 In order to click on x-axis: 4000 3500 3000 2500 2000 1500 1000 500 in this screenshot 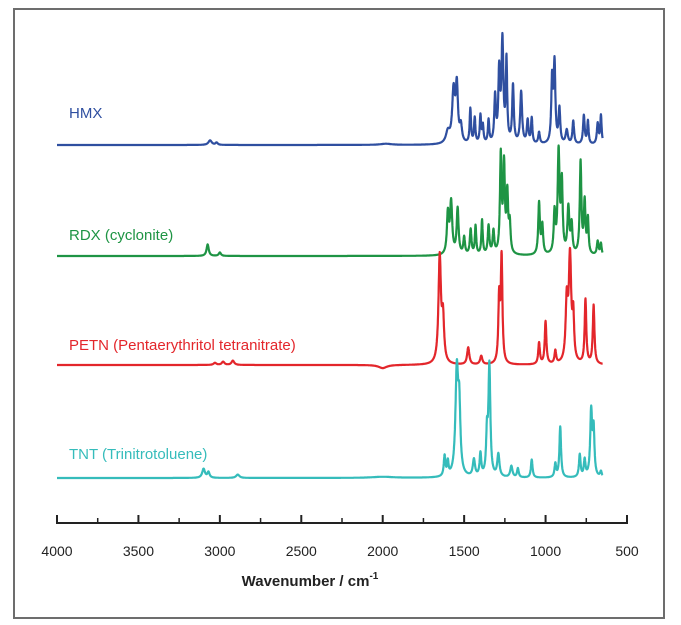, I will do `click(340, 537)`.